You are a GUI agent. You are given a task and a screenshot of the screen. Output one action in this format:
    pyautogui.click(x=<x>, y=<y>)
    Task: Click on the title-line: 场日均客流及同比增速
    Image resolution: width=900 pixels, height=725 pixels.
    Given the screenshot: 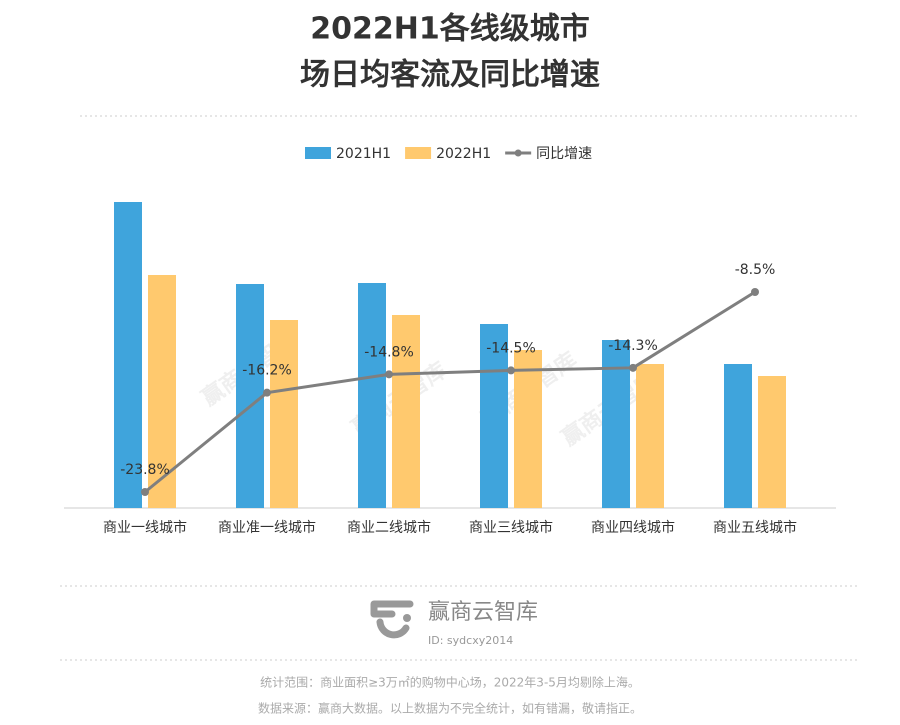 What is the action you would take?
    pyautogui.click(x=450, y=75)
    